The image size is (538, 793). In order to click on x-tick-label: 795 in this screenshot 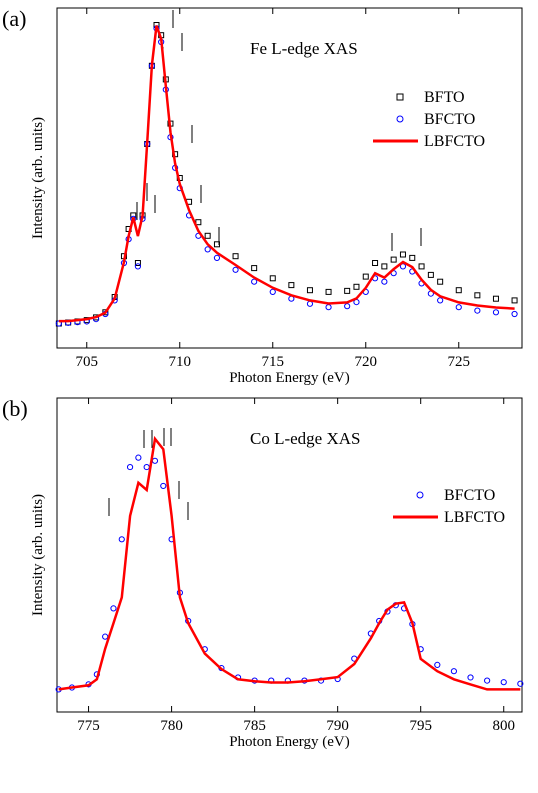, I will do `click(420, 726)`.